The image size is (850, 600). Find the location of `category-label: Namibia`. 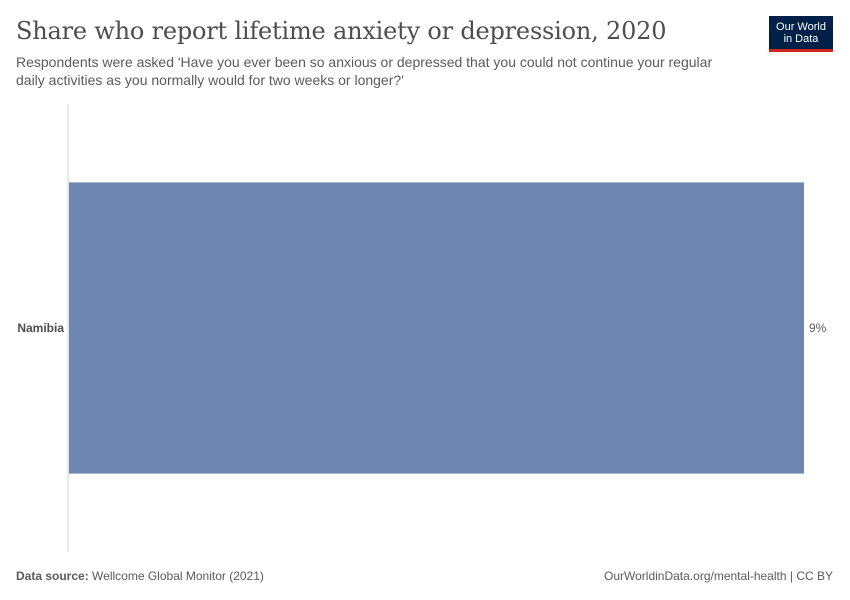

category-label: Namibia is located at coordinates (40, 328).